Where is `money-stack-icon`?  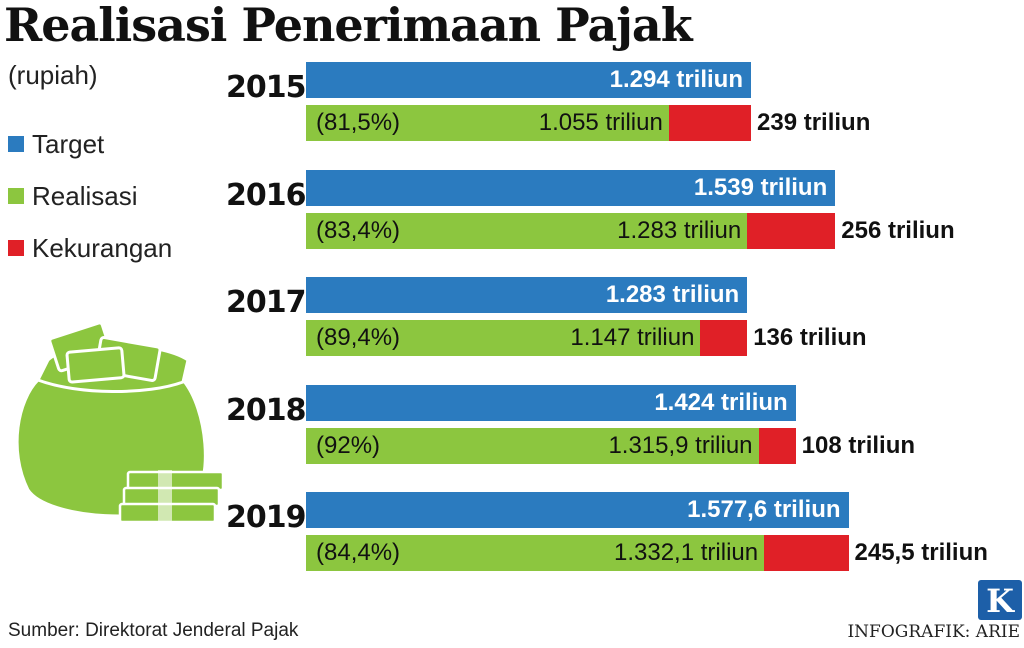
money-stack-icon is located at coordinates (171, 497).